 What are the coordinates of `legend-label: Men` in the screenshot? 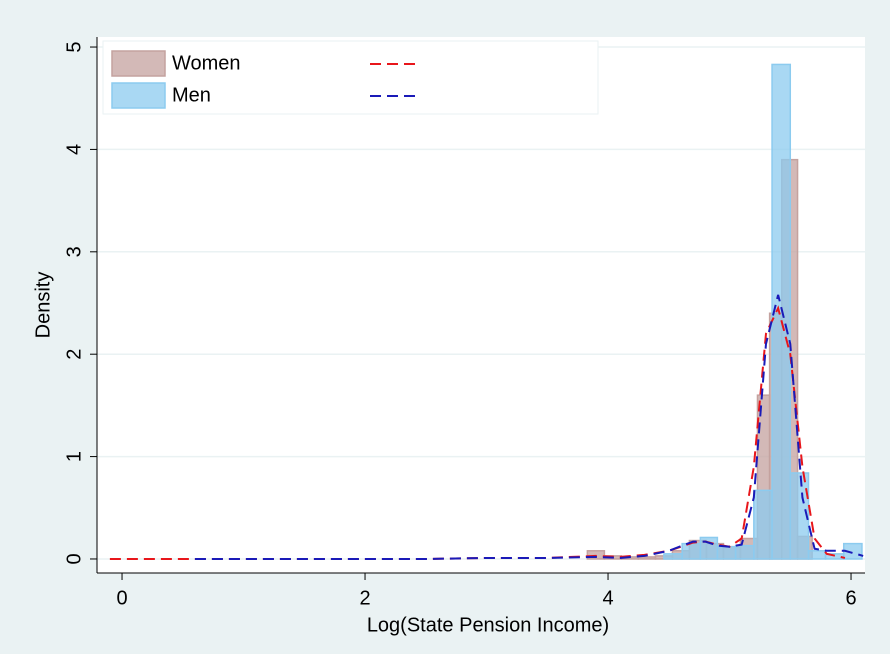 It's located at (191, 95).